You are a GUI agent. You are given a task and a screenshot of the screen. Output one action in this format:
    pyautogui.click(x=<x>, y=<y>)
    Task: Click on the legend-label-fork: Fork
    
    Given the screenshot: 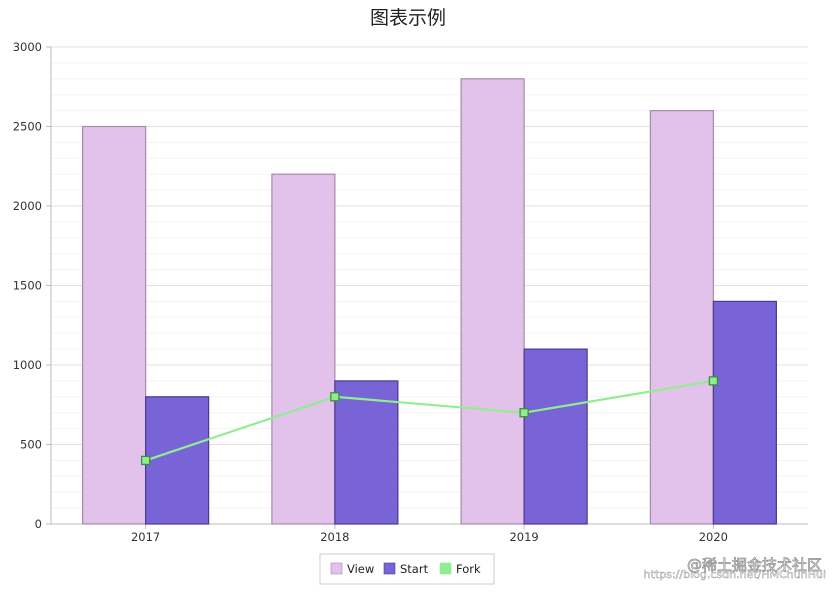 What is the action you would take?
    pyautogui.click(x=468, y=569)
    